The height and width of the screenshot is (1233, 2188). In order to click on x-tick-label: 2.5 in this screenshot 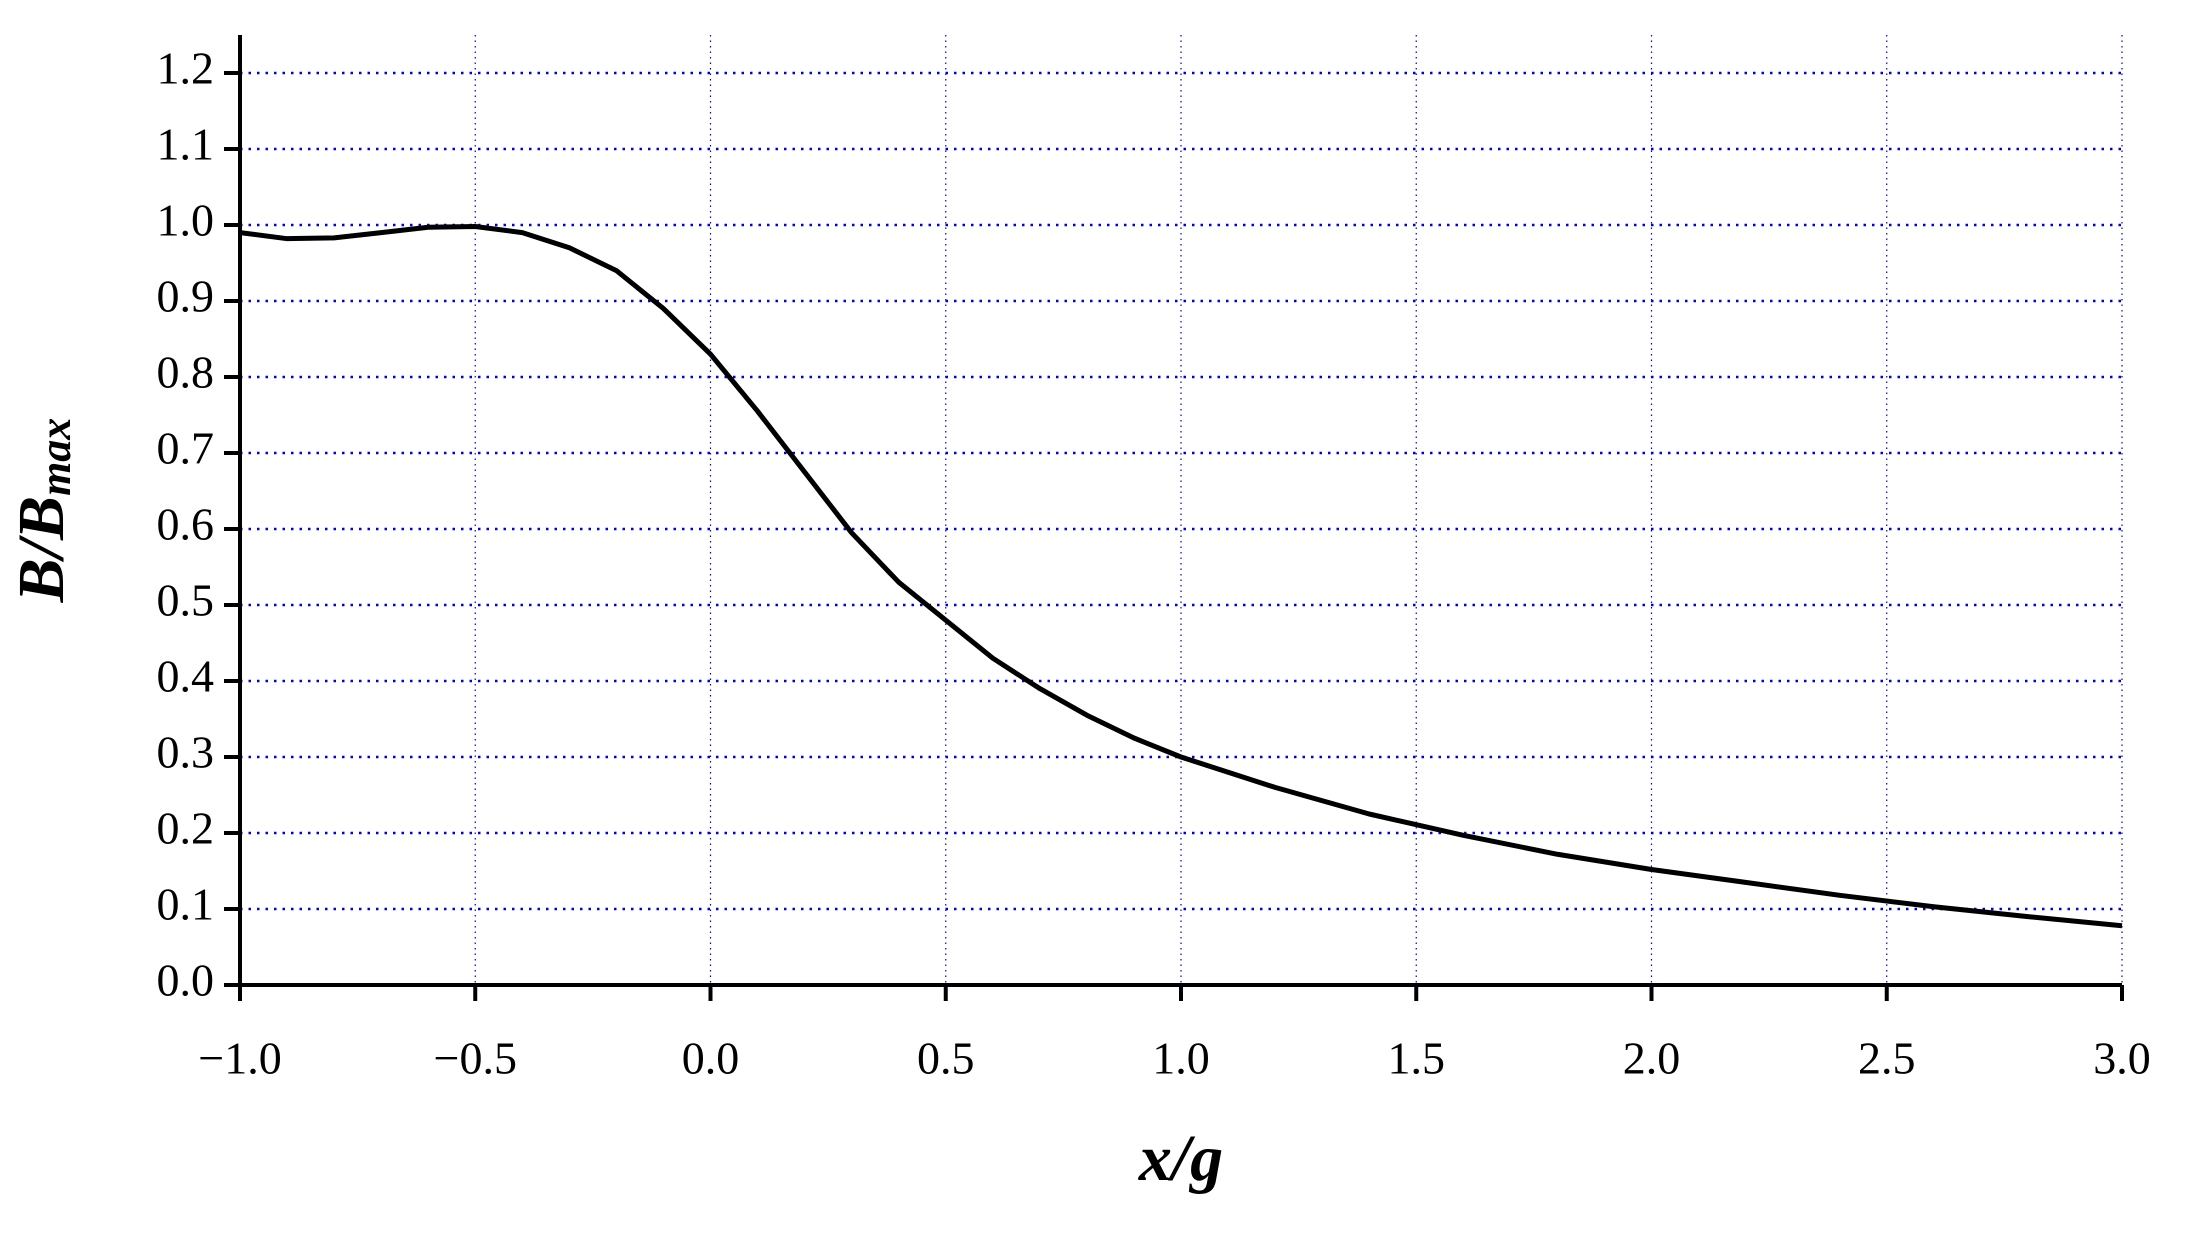, I will do `click(1887, 1058)`.